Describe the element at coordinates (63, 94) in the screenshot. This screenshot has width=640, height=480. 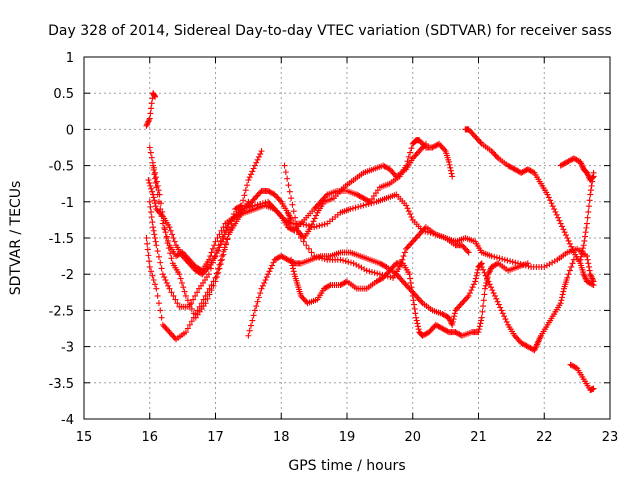
I see `y-tick-label: 0.5` at that location.